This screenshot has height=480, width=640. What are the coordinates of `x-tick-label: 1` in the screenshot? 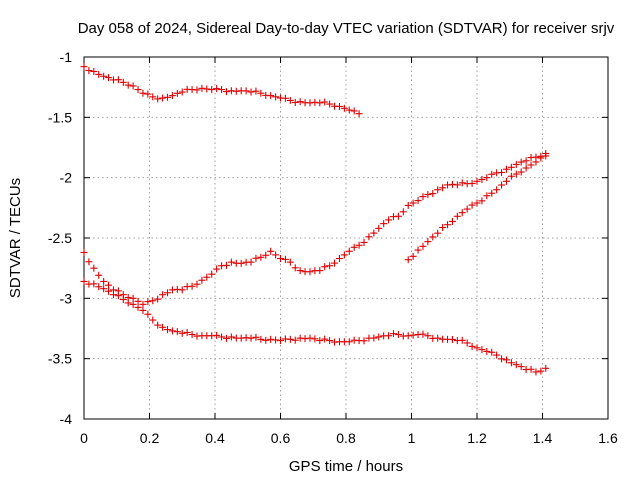 It's located at (412, 438).